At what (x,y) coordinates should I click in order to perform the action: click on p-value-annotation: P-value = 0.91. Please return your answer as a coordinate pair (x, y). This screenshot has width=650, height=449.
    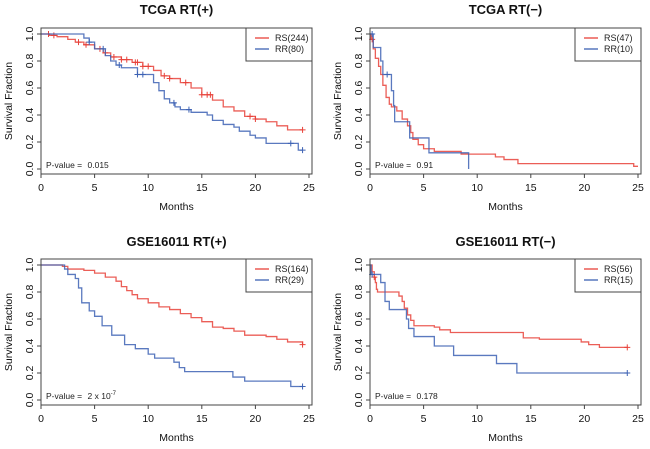
    Looking at the image, I should click on (404, 165).